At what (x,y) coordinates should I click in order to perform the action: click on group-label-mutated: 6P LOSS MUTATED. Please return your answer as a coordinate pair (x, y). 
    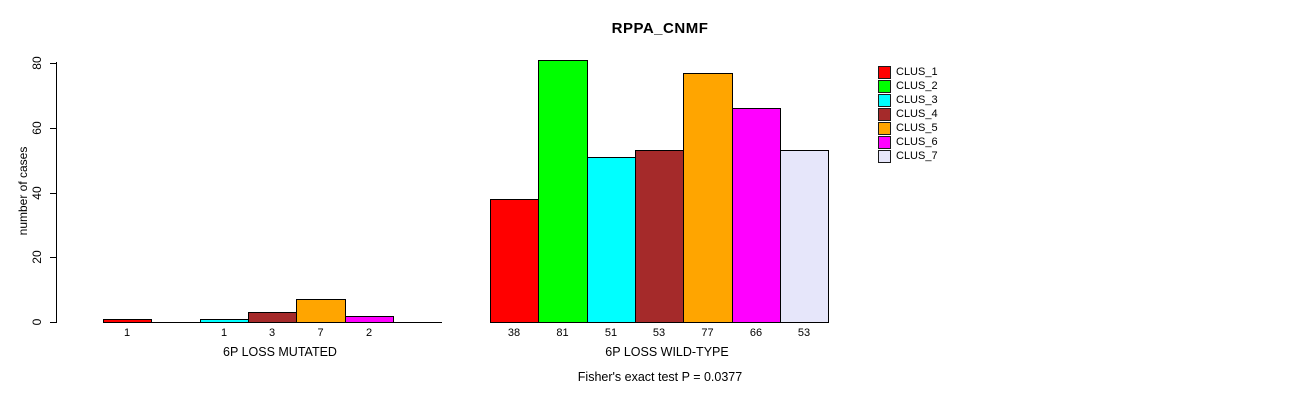
    Looking at the image, I should click on (280, 352).